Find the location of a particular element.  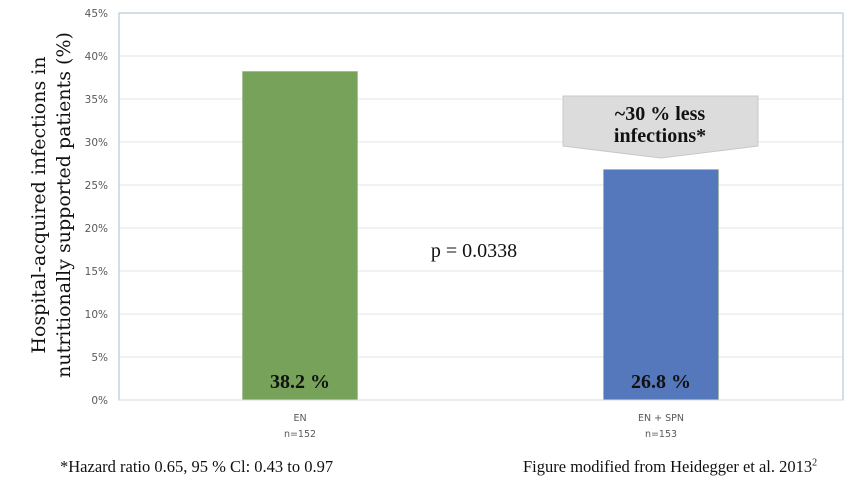

y-tick-label: 45% is located at coordinates (96, 14).